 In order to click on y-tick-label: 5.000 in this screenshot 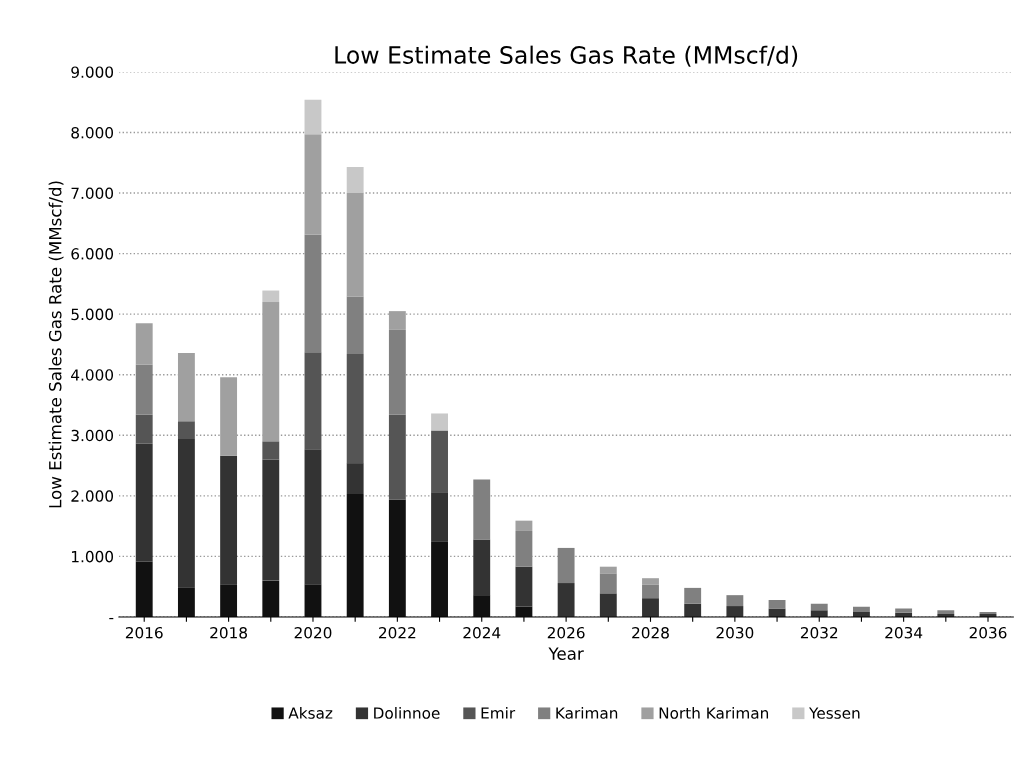, I will do `click(92, 314)`.